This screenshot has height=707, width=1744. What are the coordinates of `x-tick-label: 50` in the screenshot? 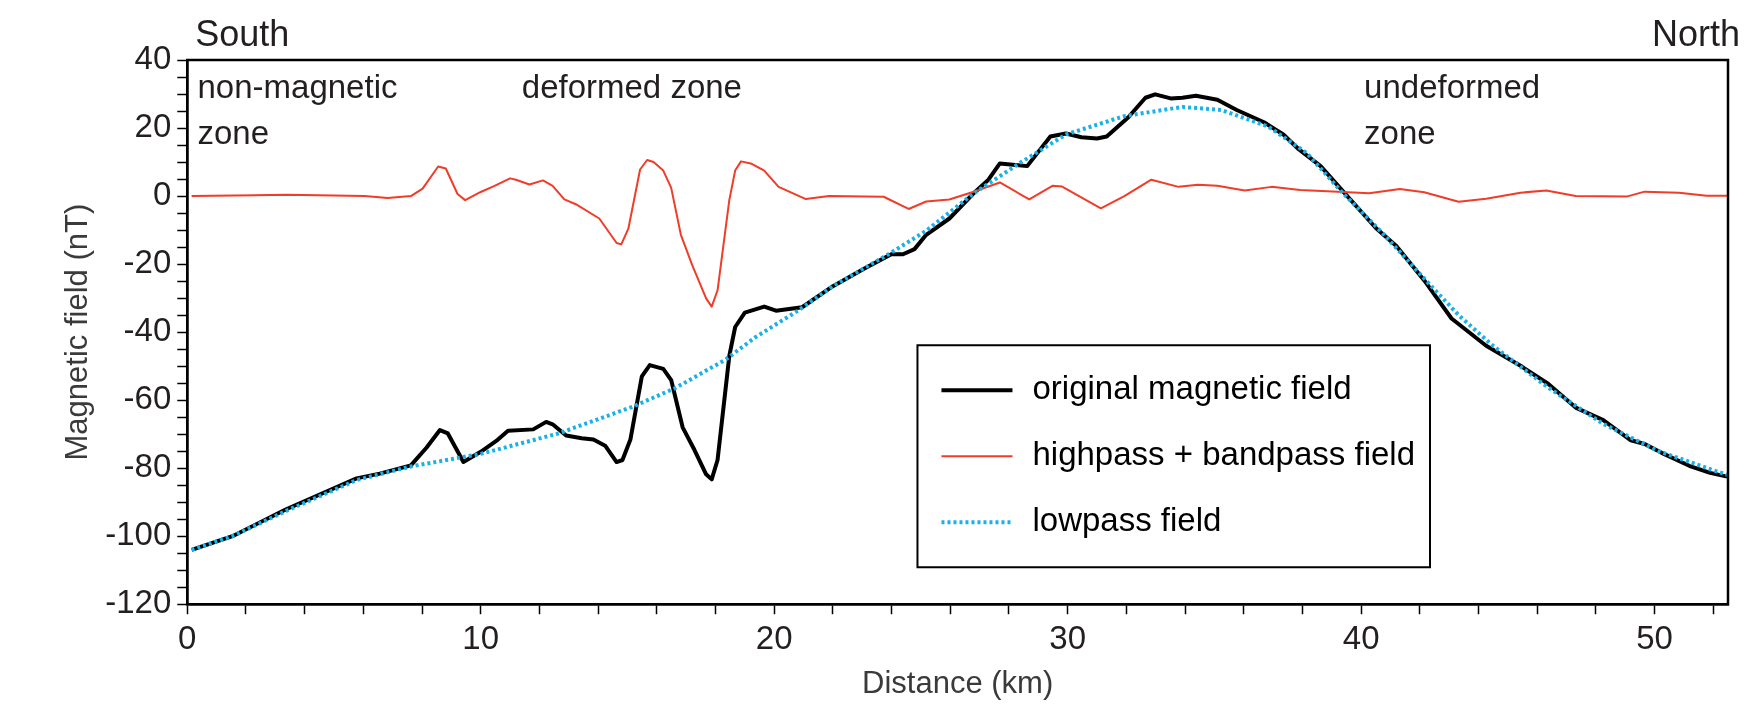 It's located at (1654, 638).